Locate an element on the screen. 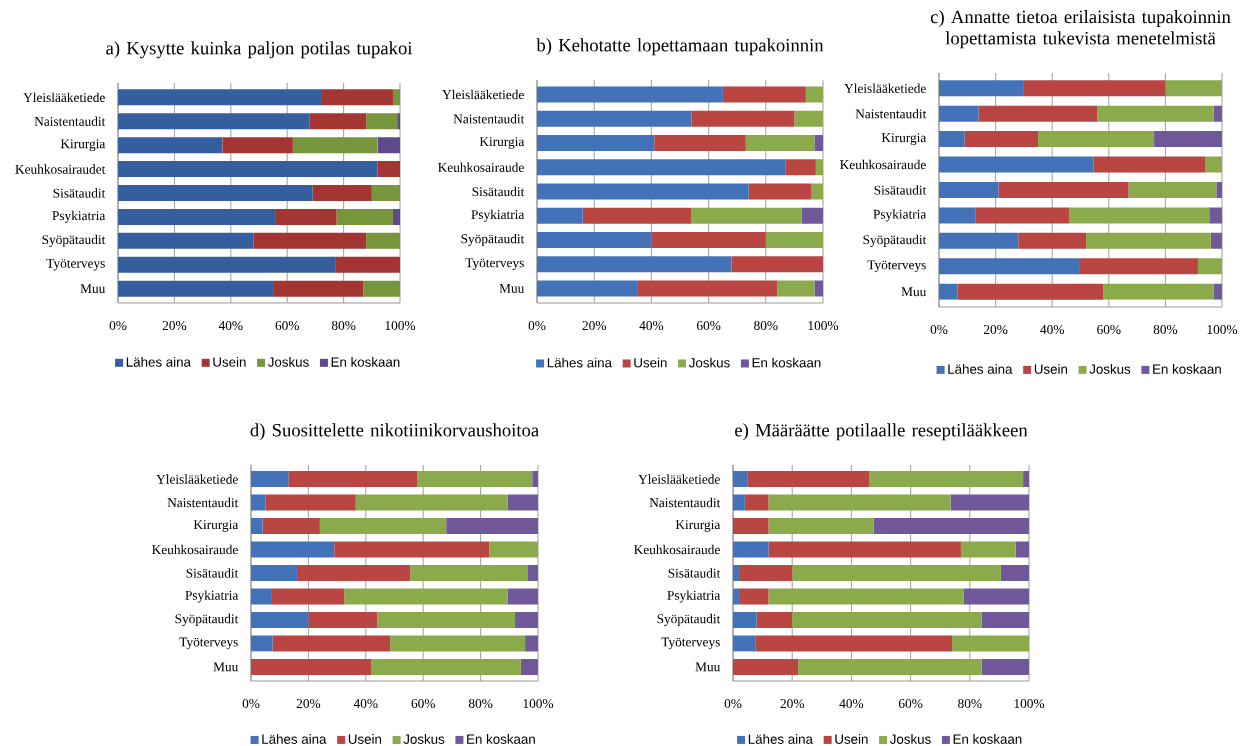 Image resolution: width=1253 pixels, height=746 pixels. chart-title: b) Kehotatte lopettamaan tupakoinnin is located at coordinates (680, 47).